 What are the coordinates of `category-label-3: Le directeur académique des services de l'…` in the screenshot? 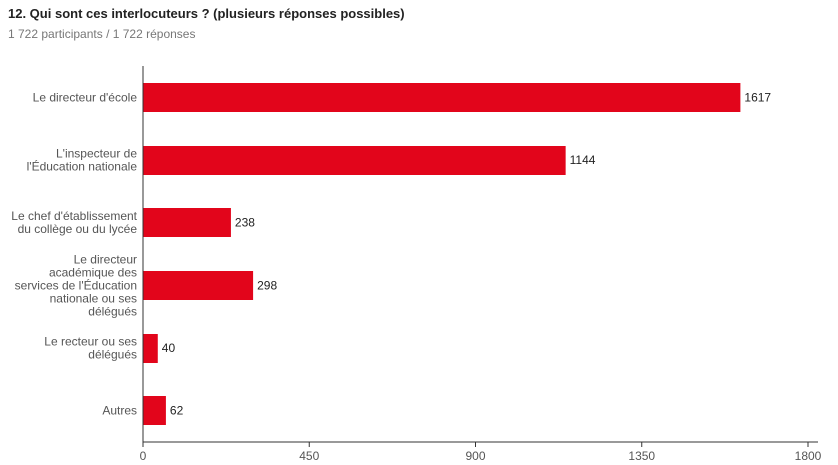 It's located at (76, 285).